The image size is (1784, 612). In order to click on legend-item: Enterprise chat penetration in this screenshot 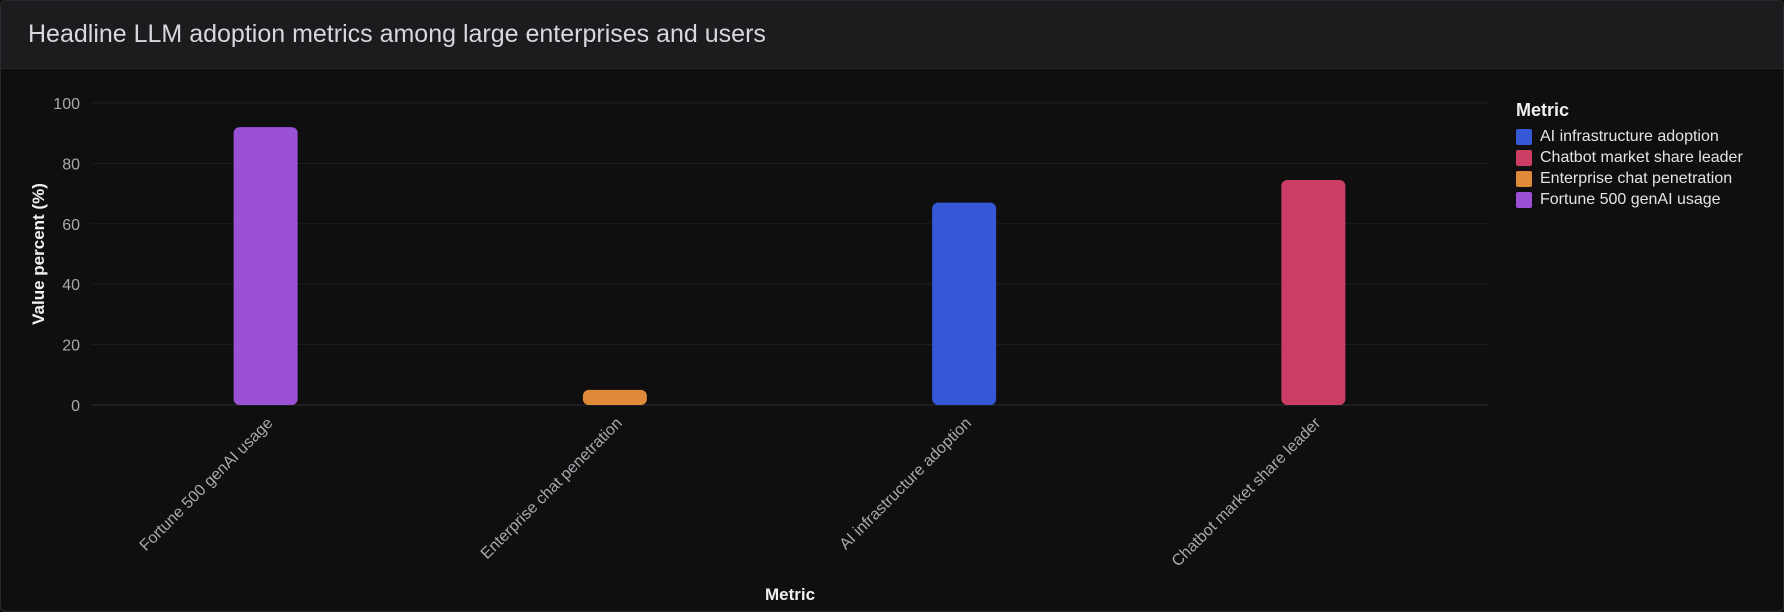, I will do `click(1629, 178)`.